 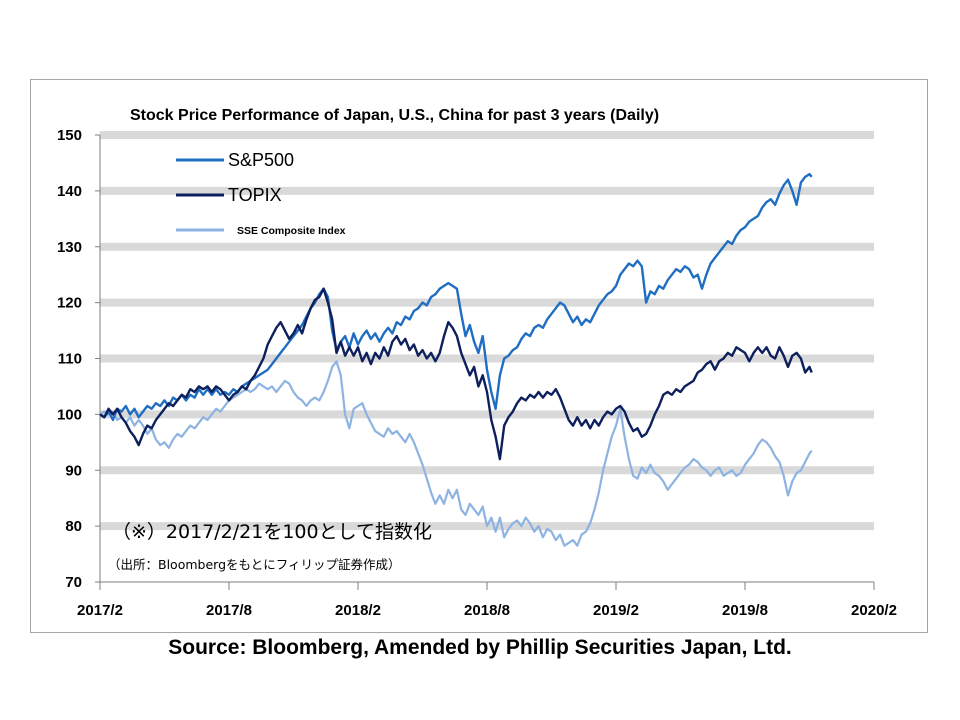 What do you see at coordinates (69, 414) in the screenshot?
I see `y-tick-label: 100` at bounding box center [69, 414].